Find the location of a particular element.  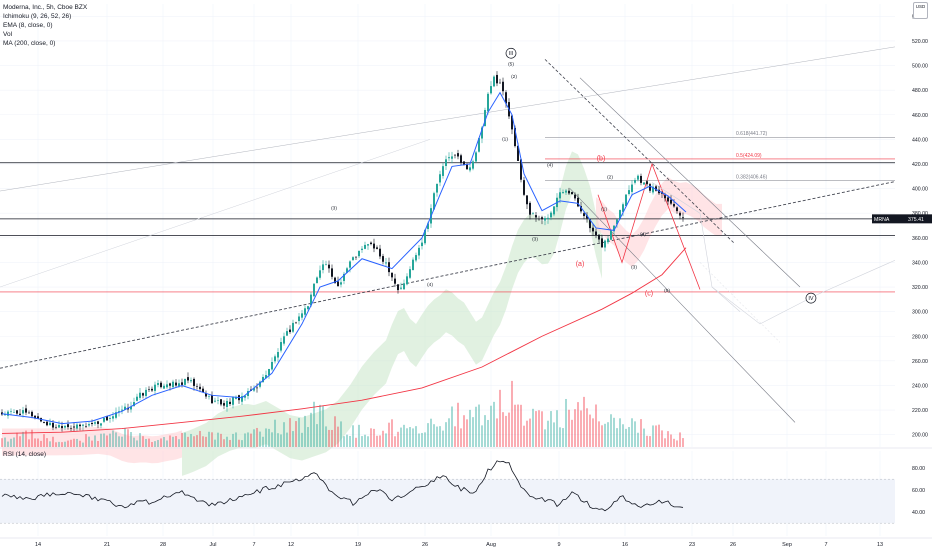

wave-label: III is located at coordinates (511, 54).